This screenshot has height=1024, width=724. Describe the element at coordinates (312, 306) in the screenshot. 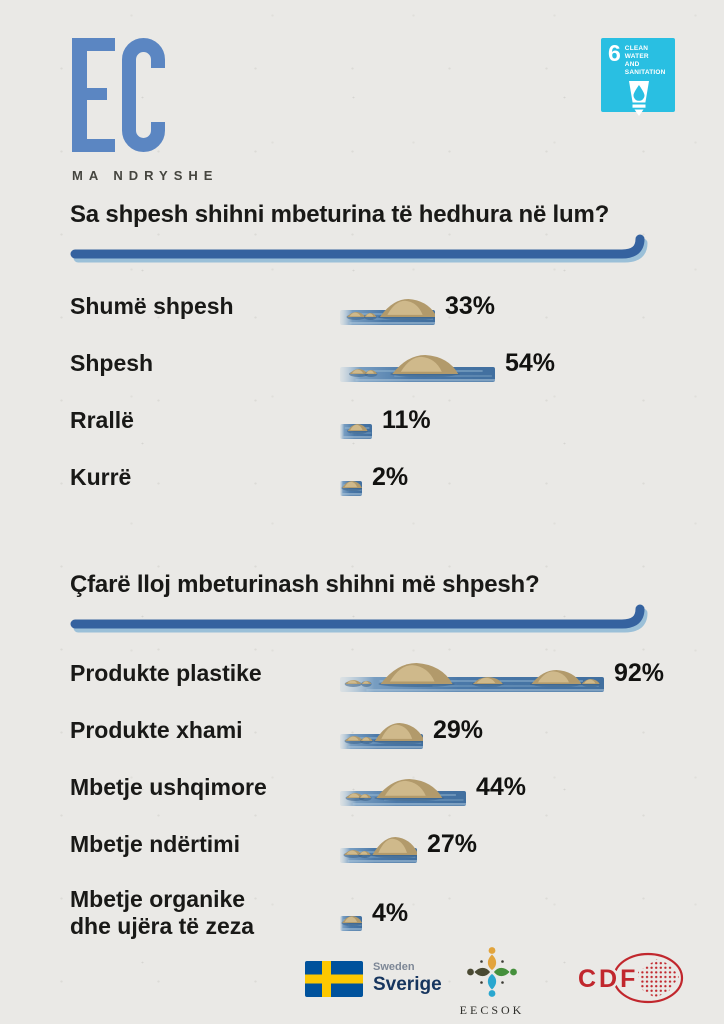

I see `chart-row: Shumë shpesh 33%` at that location.